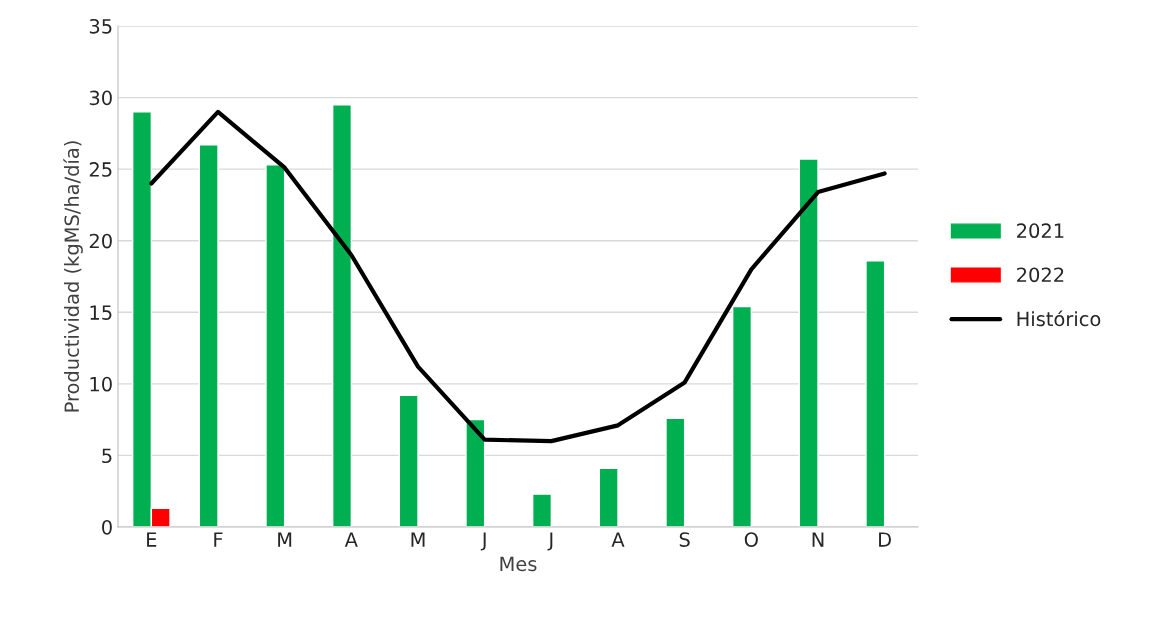 The height and width of the screenshot is (629, 1174). What do you see at coordinates (101, 384) in the screenshot?
I see `y-tick-label: 10` at bounding box center [101, 384].